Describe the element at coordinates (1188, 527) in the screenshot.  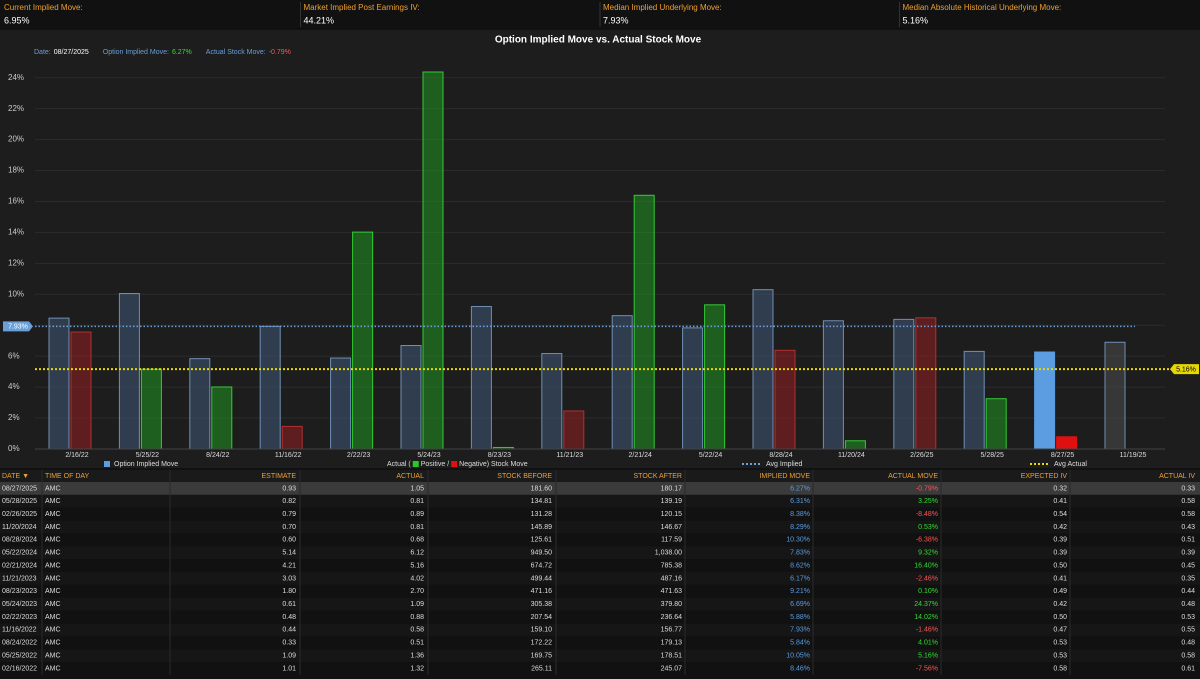
I see `table-cell: 0.43` at that location.